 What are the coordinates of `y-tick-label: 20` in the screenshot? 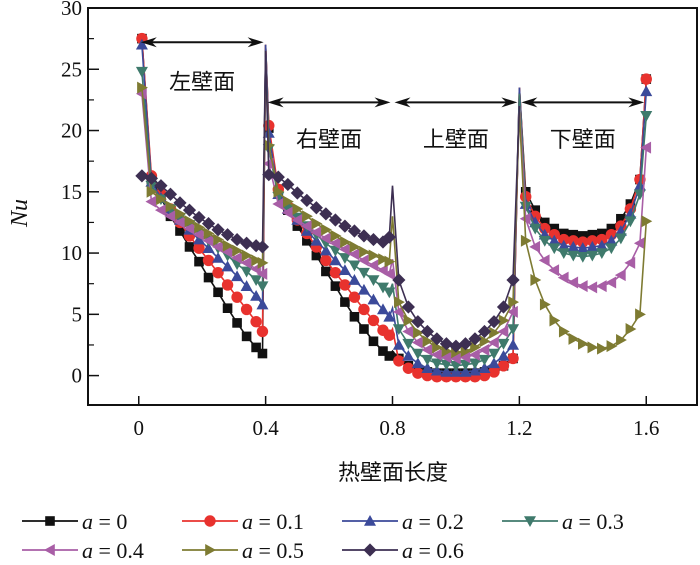 It's located at (71, 131).